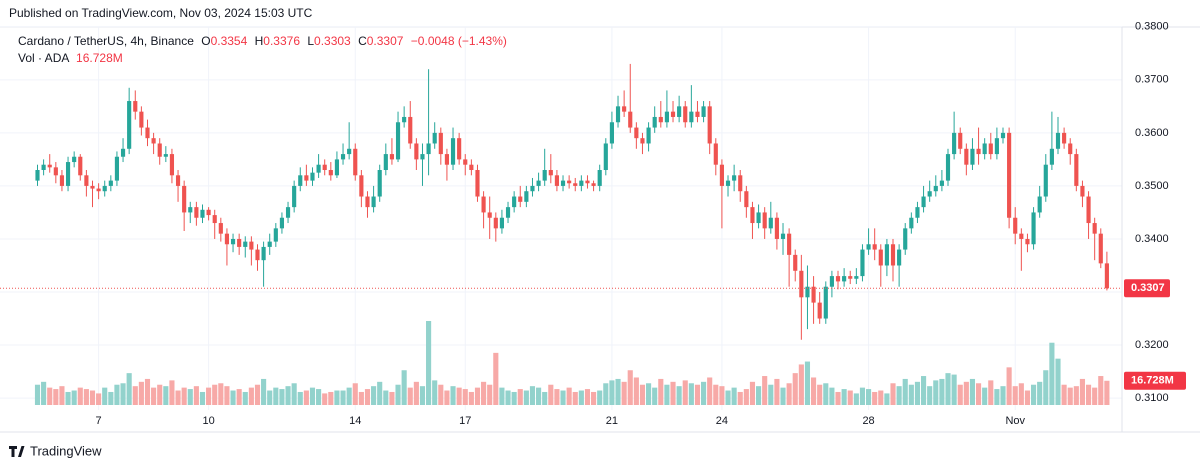 Image resolution: width=1200 pixels, height=469 pixels. Describe the element at coordinates (1152, 80) in the screenshot. I see `y-tick-label: 0.3700` at that location.